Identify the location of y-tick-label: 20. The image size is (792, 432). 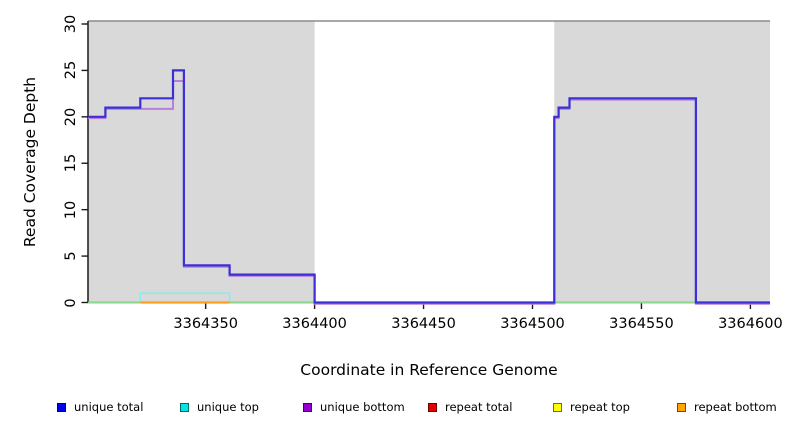
(71, 117).